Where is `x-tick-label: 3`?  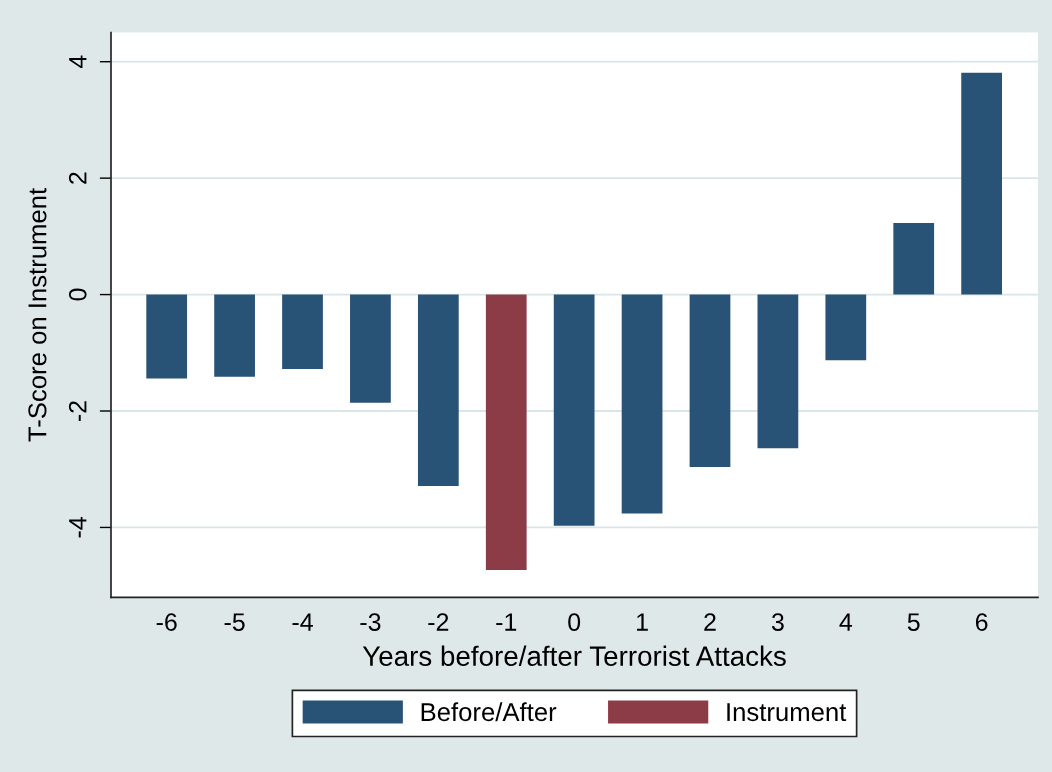
x-tick-label: 3 is located at coordinates (777, 622).